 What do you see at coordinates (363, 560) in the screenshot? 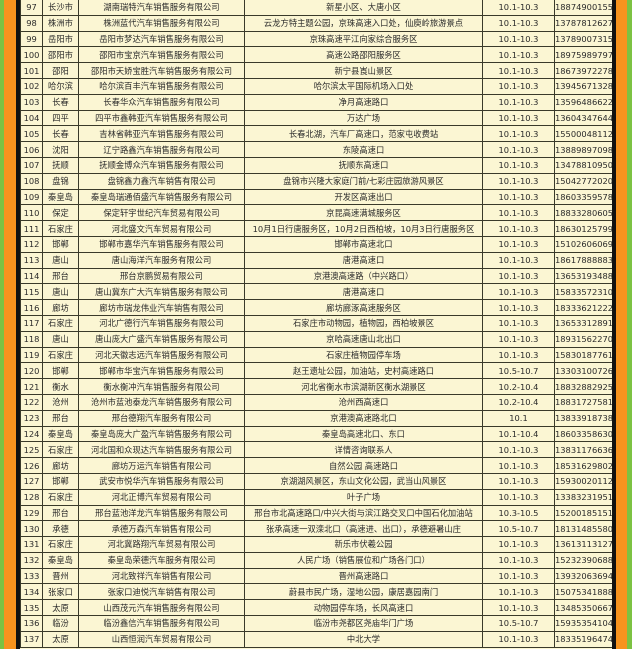
I see `location-cell: 人民广场（销售展位和广场各门口）` at bounding box center [363, 560].